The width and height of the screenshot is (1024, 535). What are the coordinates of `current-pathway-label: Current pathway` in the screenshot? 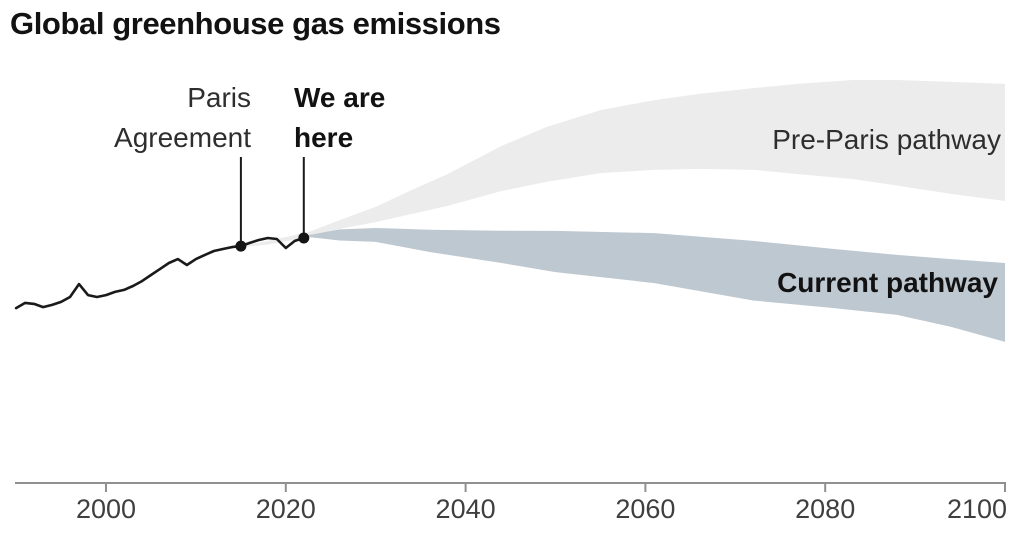 It's located at (887, 282).